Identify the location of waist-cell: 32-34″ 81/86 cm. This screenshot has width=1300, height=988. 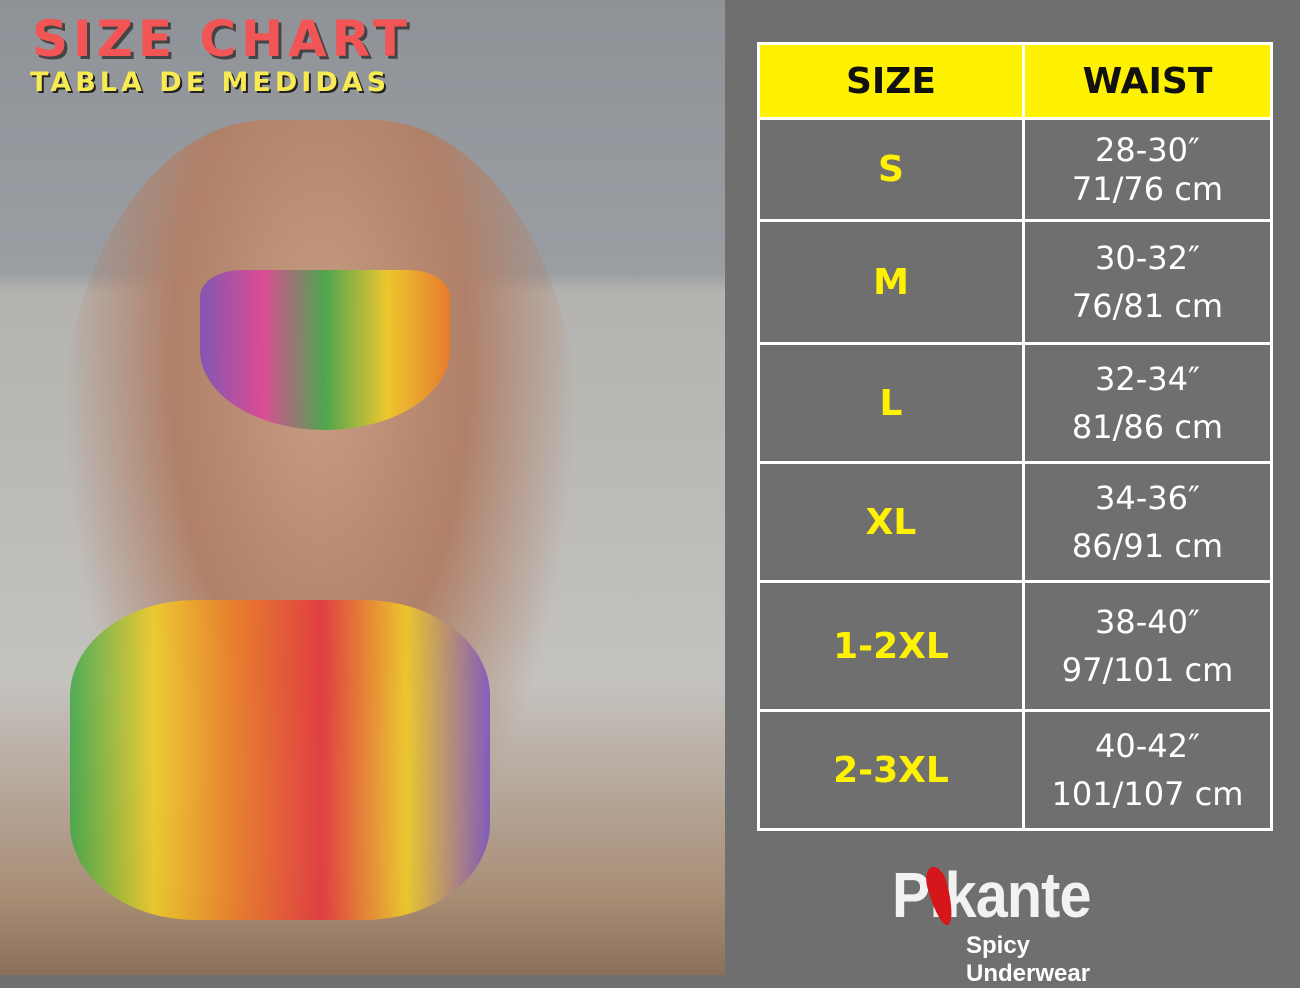
(1147, 403).